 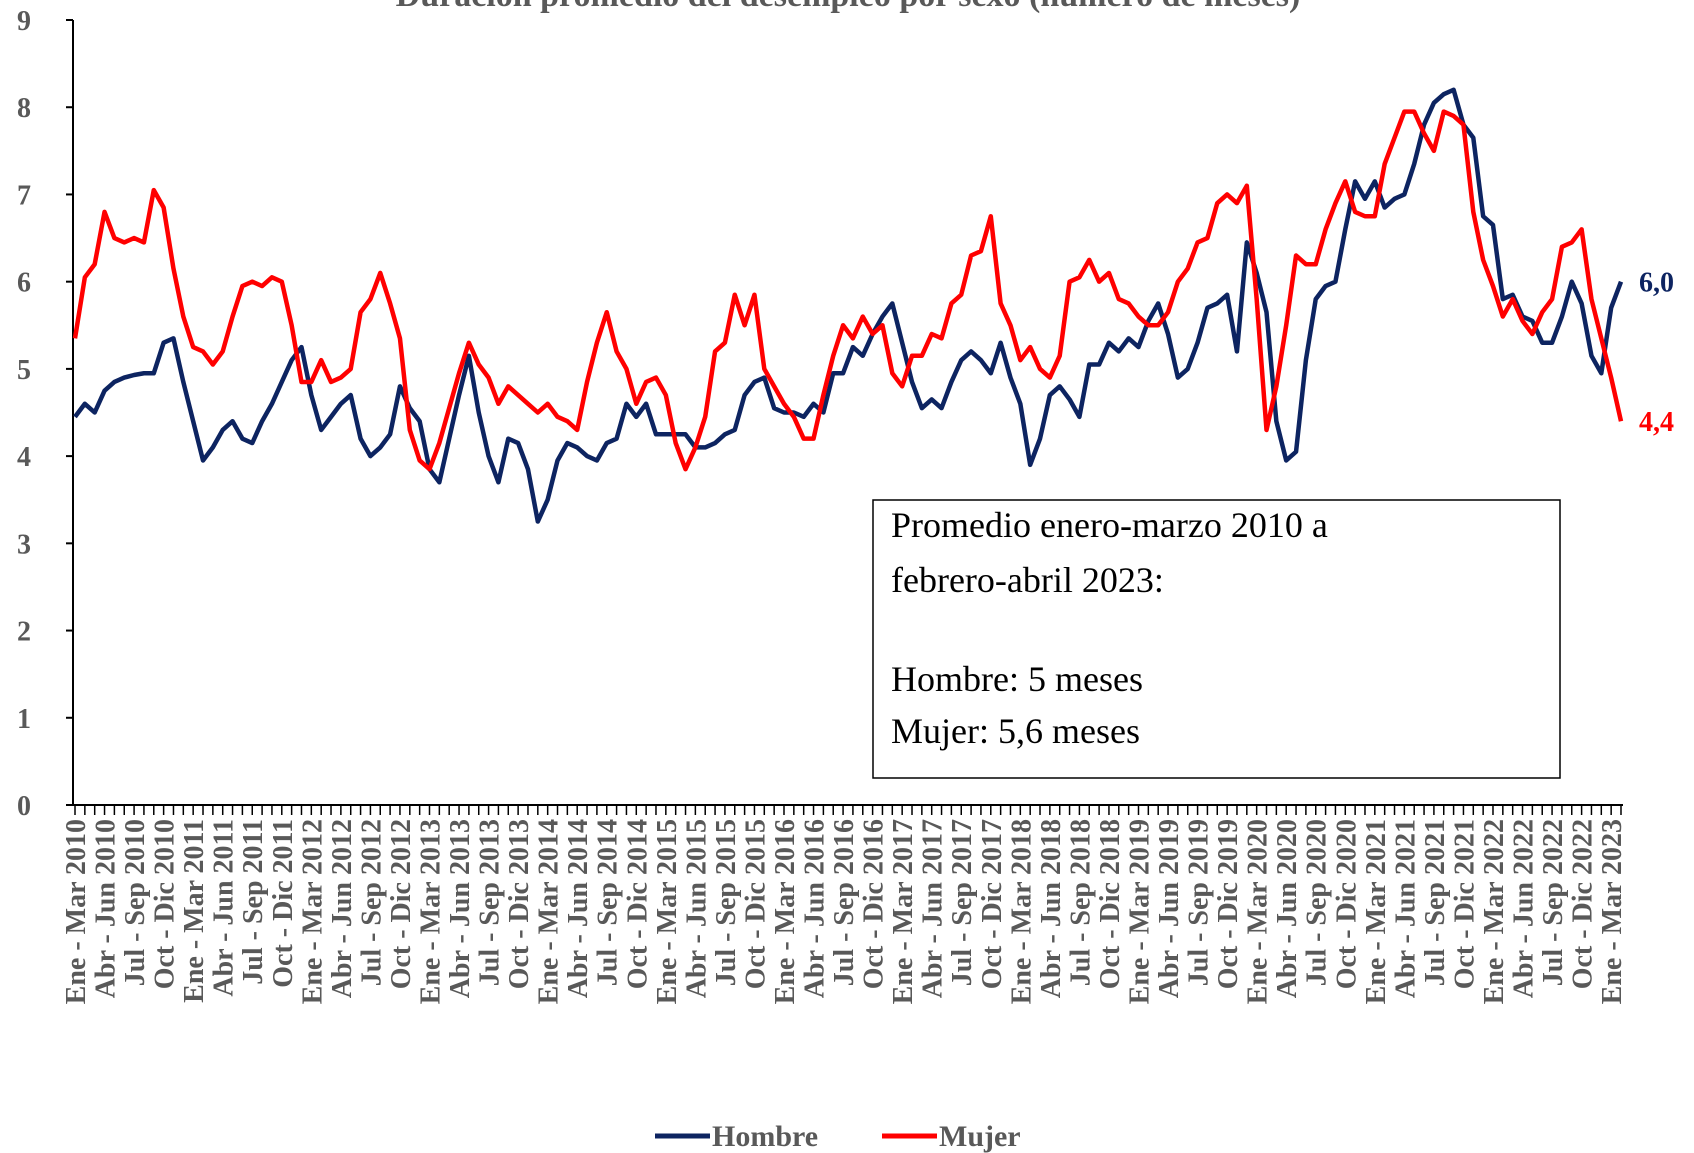 What do you see at coordinates (1524, 908) in the screenshot?
I see `x-tick-label: Abr - Jun 2022` at bounding box center [1524, 908].